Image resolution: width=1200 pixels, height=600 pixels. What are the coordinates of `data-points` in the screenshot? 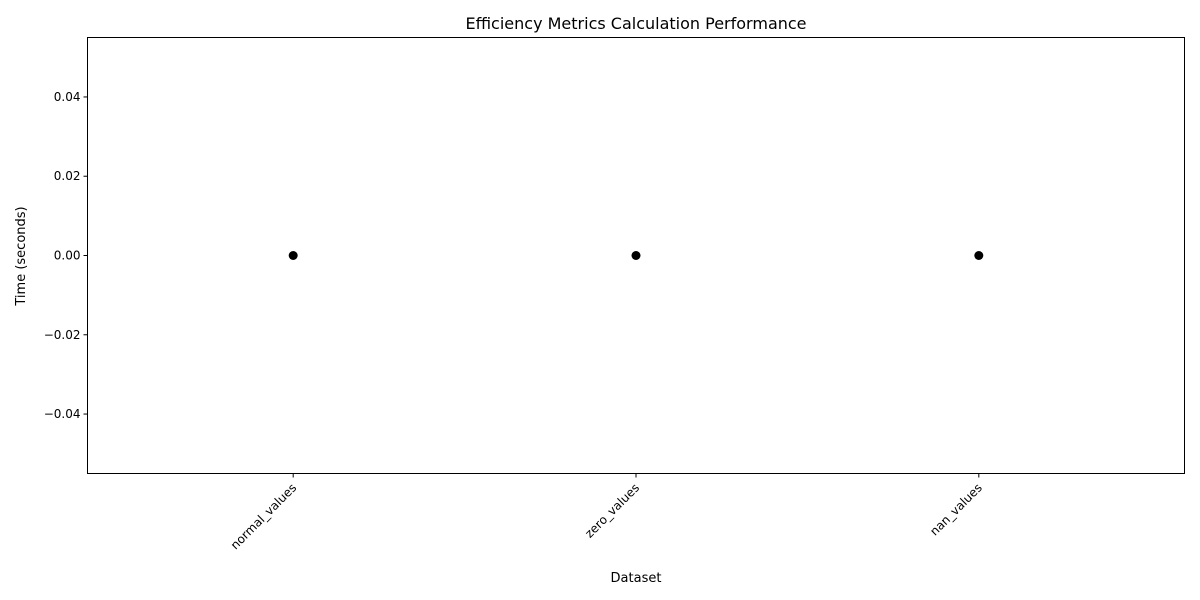 It's located at (636, 255).